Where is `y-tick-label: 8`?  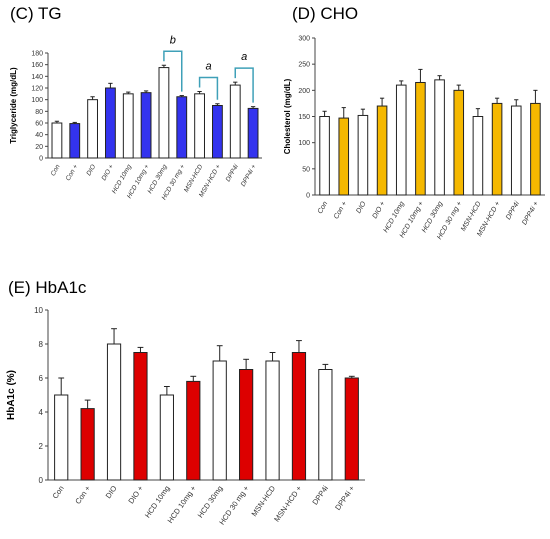 y-tick-label: 8 is located at coordinates (41, 344).